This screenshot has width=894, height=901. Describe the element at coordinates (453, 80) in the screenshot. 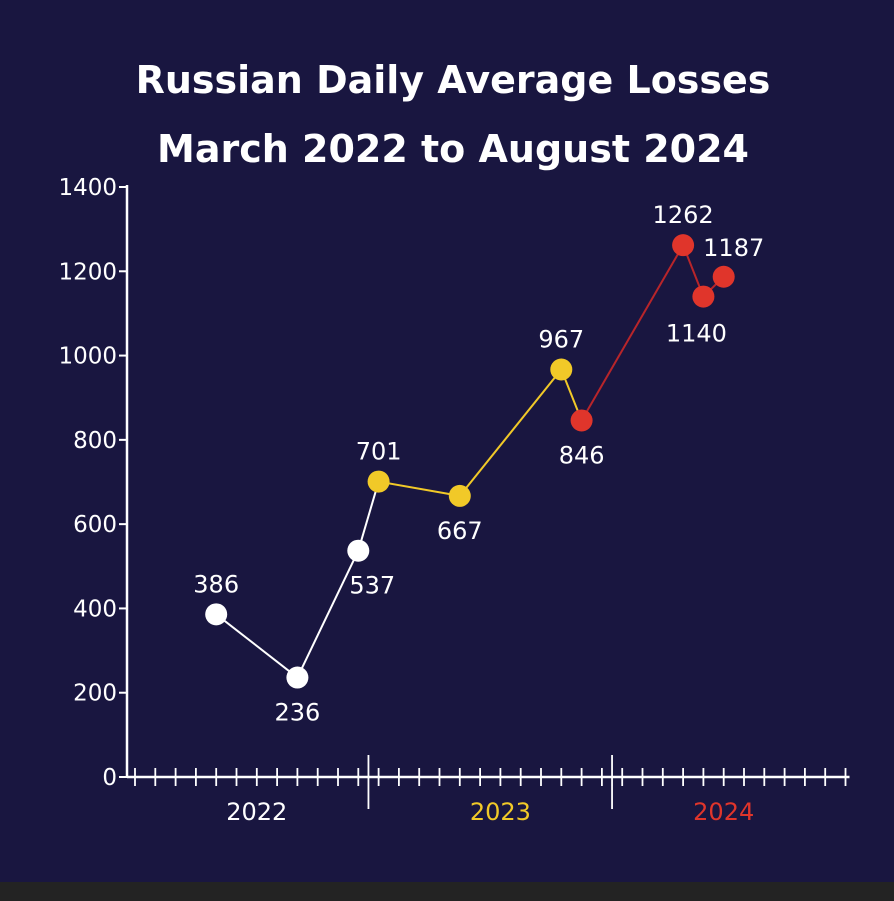

I see `chart-title: Russian Daily Average Losses` at that location.